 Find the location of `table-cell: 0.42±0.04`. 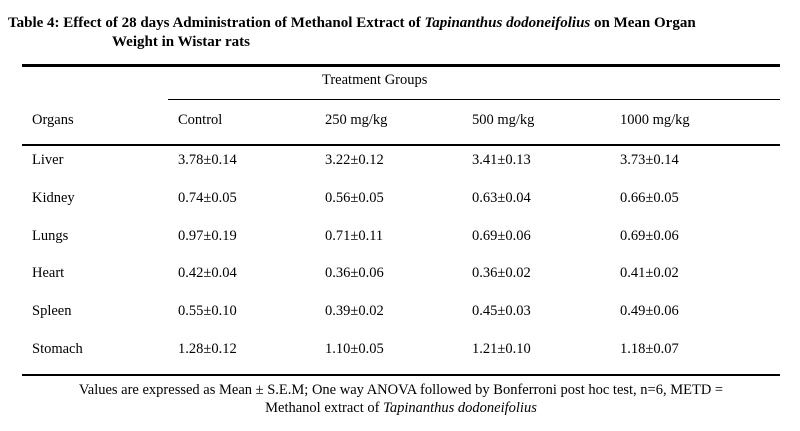

table-cell: 0.42±0.04 is located at coordinates (207, 273).